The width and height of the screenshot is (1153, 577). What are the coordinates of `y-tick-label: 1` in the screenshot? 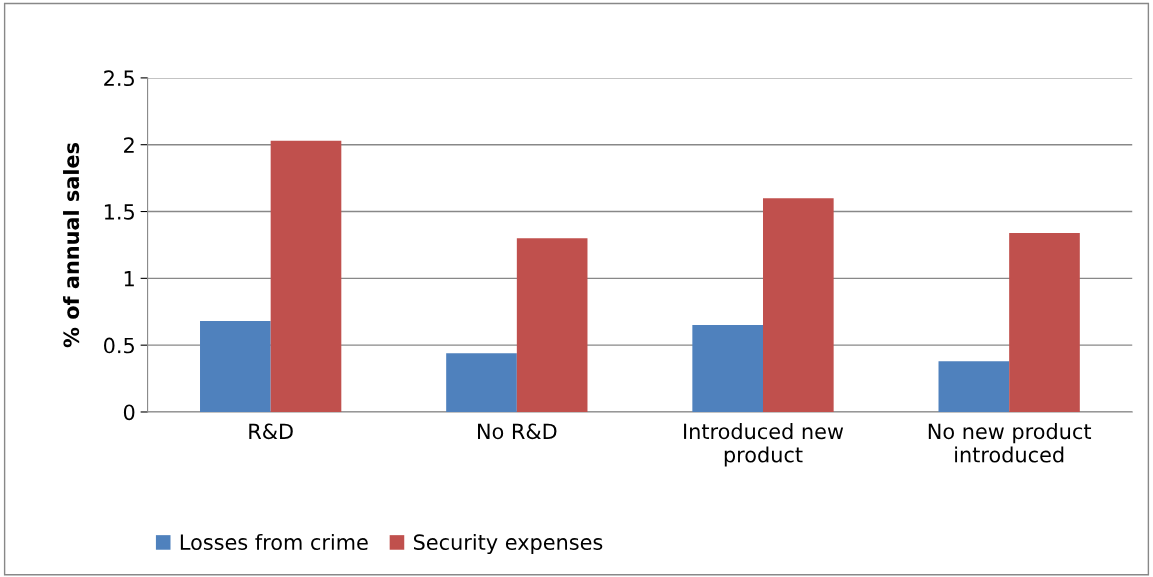 It's located at (129, 279).